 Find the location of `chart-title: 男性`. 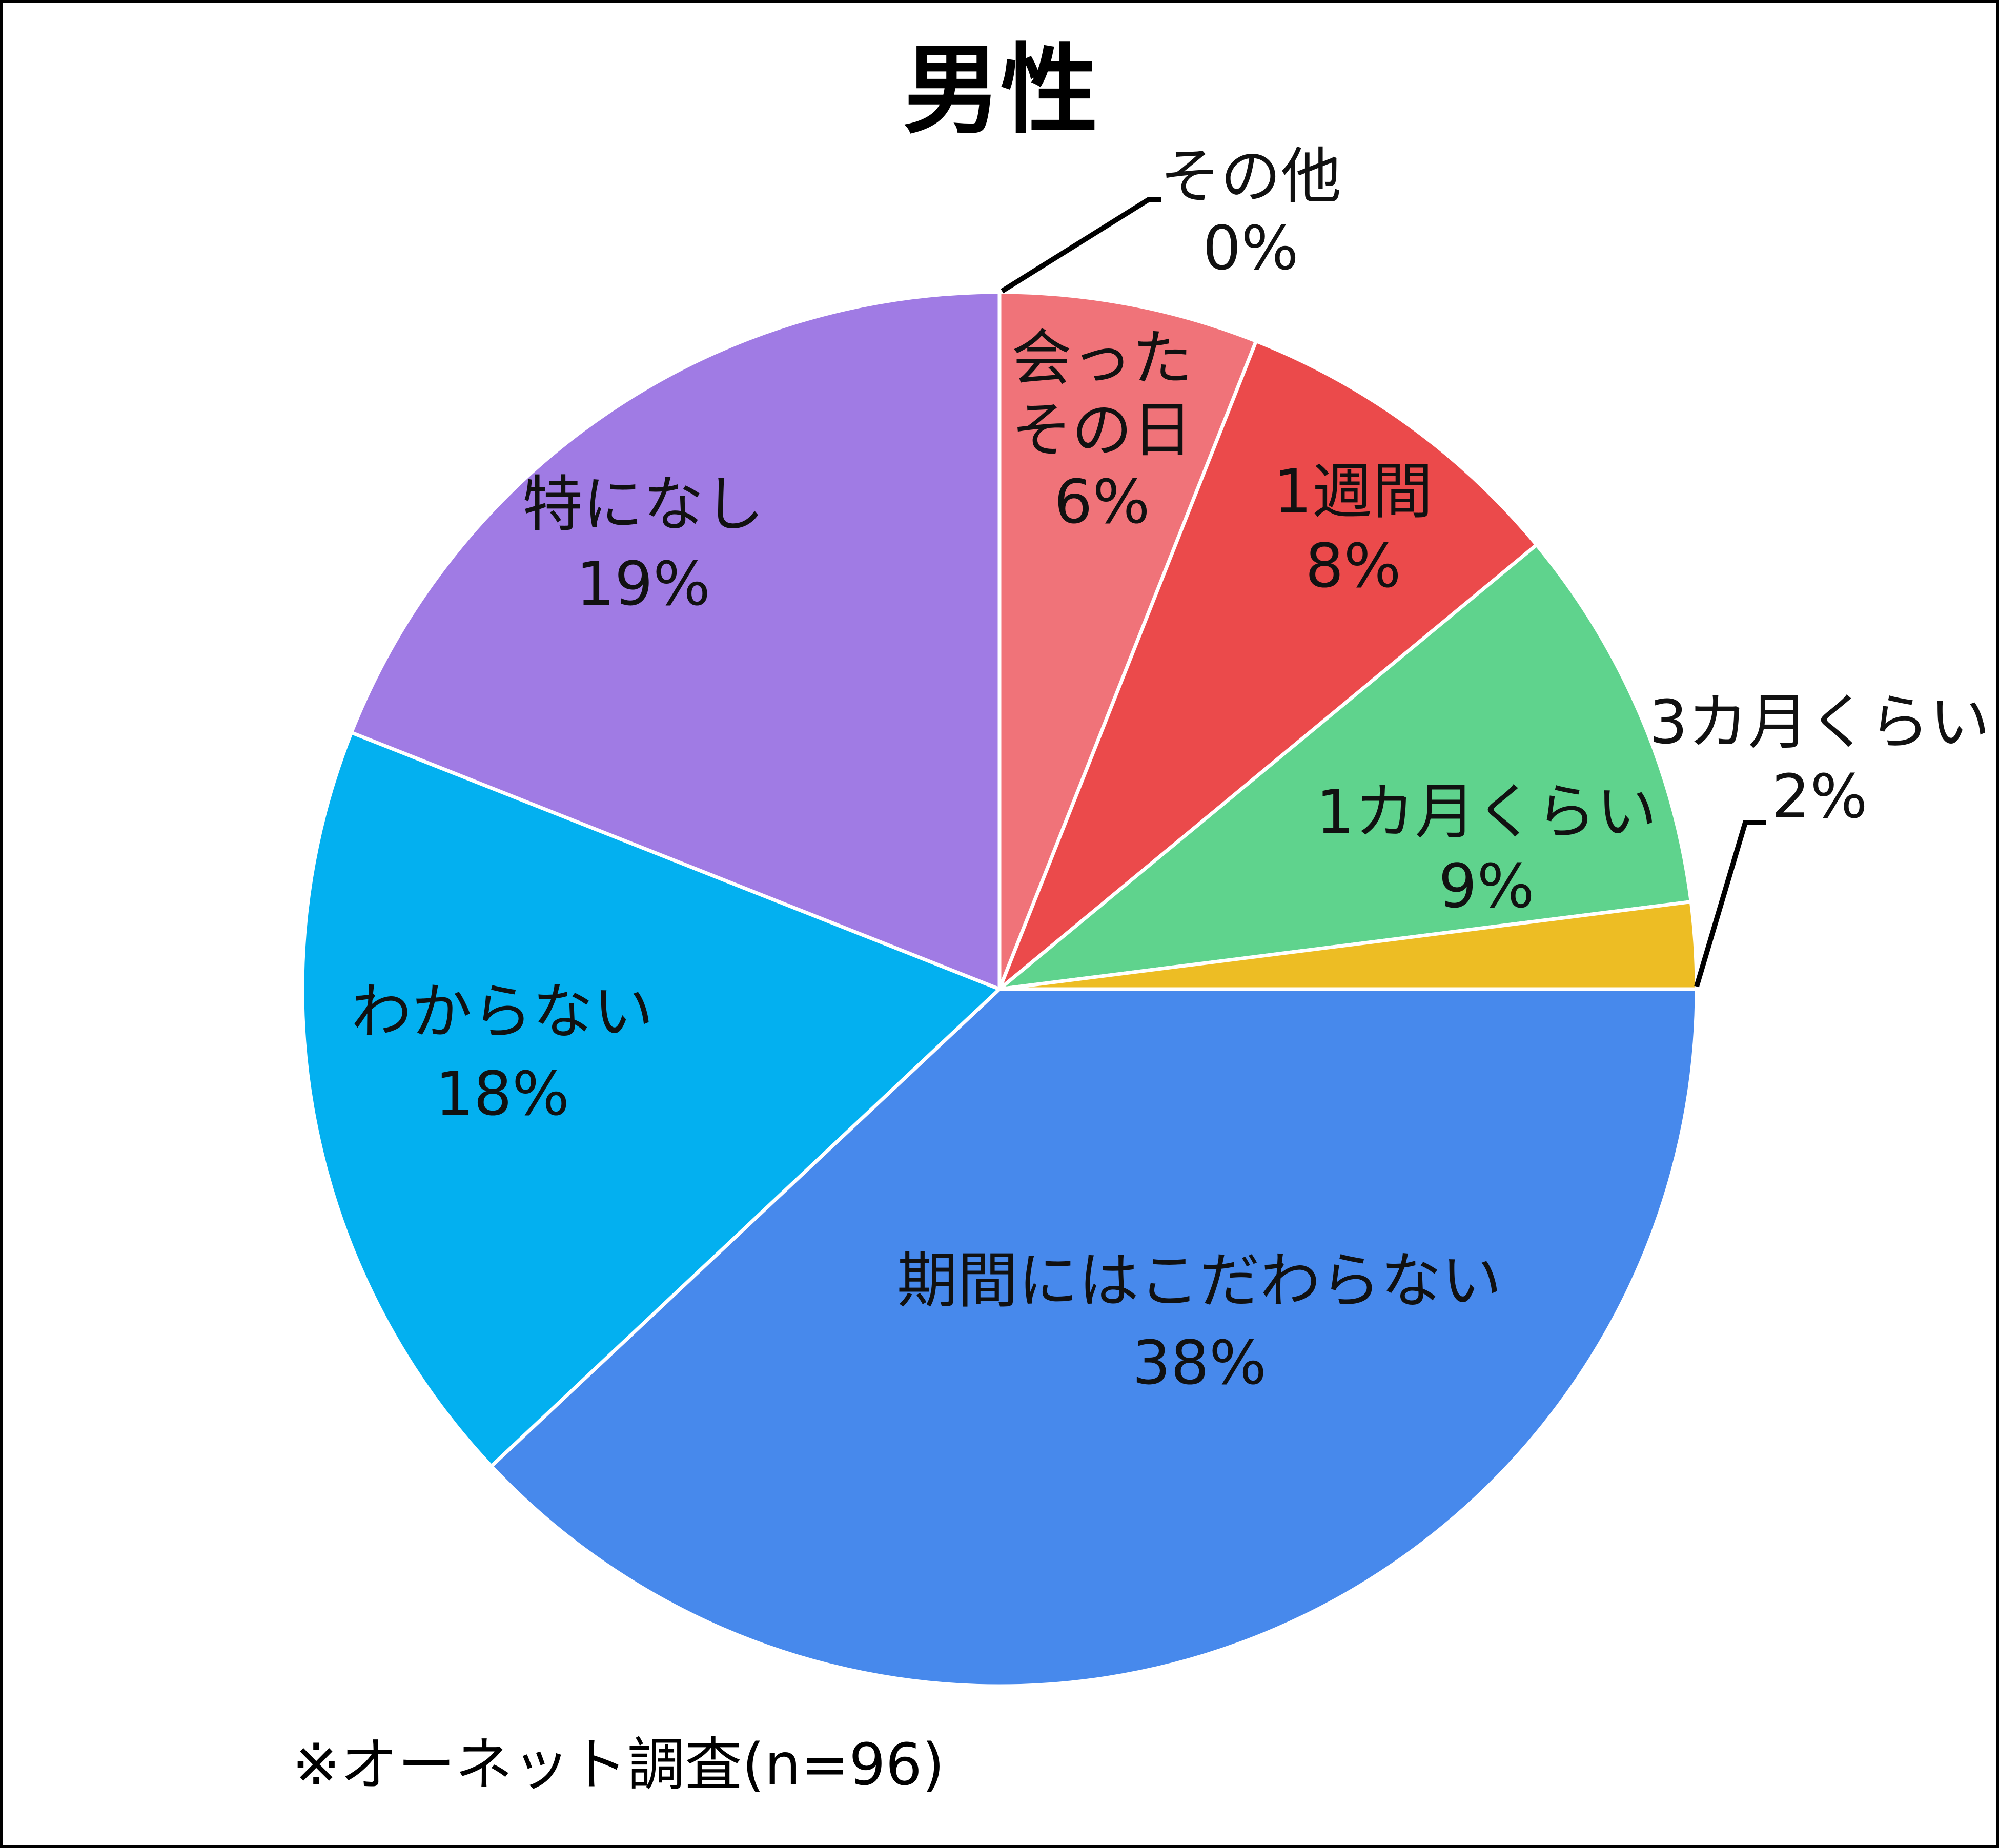

chart-title: 男性 is located at coordinates (1000, 90).